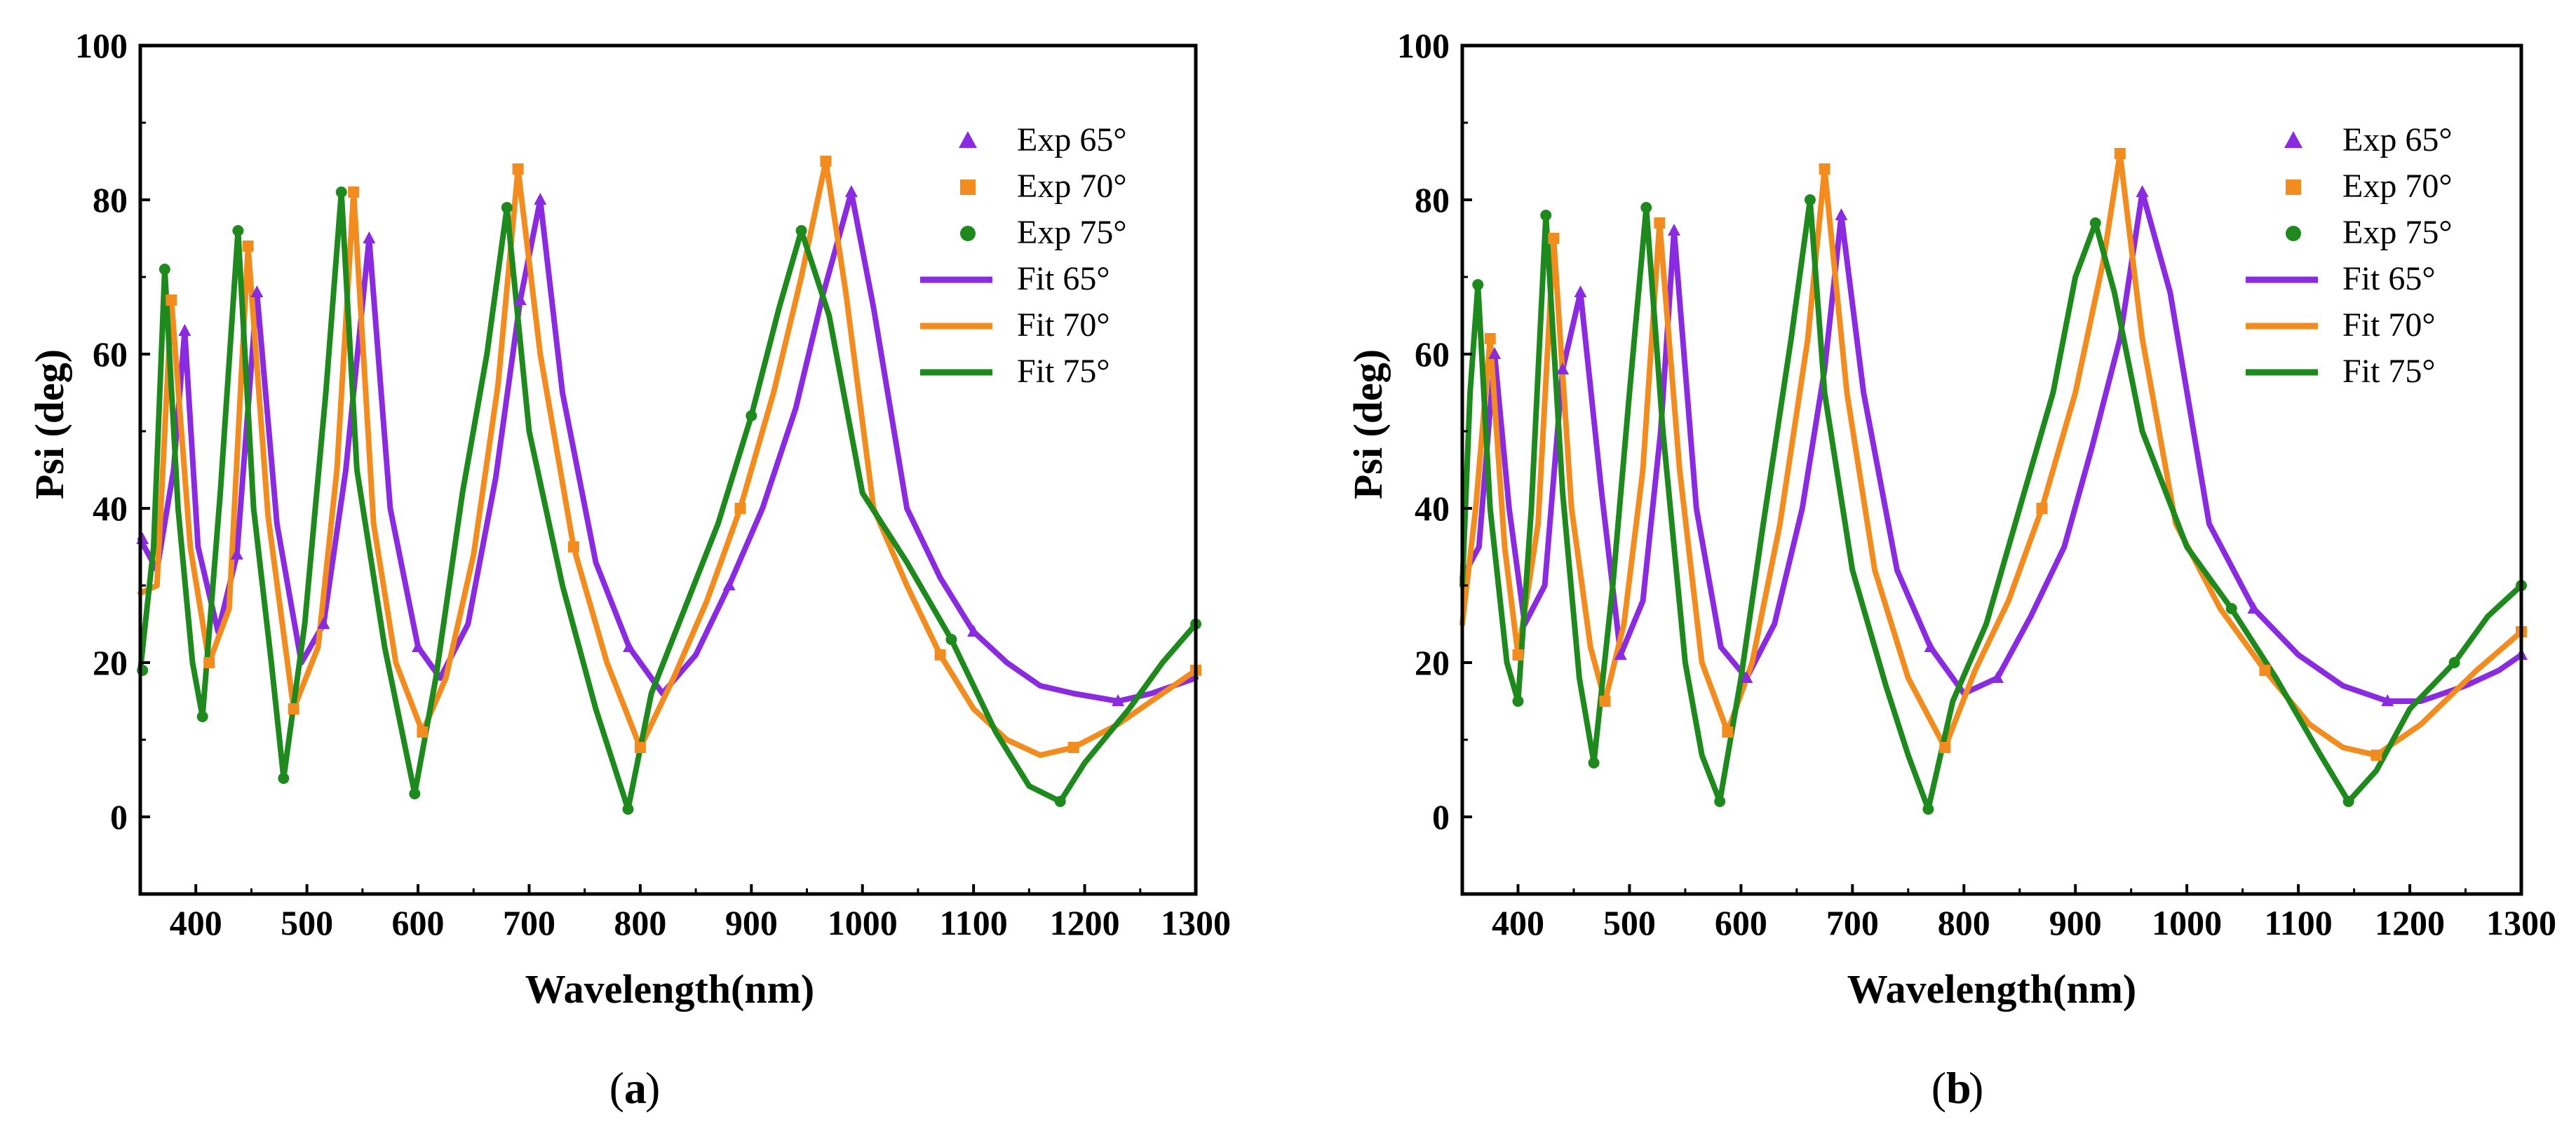 The height and width of the screenshot is (1131, 2576). What do you see at coordinates (669, 989) in the screenshot?
I see `panel-a-x-axis-label: Wavelength(nm)` at bounding box center [669, 989].